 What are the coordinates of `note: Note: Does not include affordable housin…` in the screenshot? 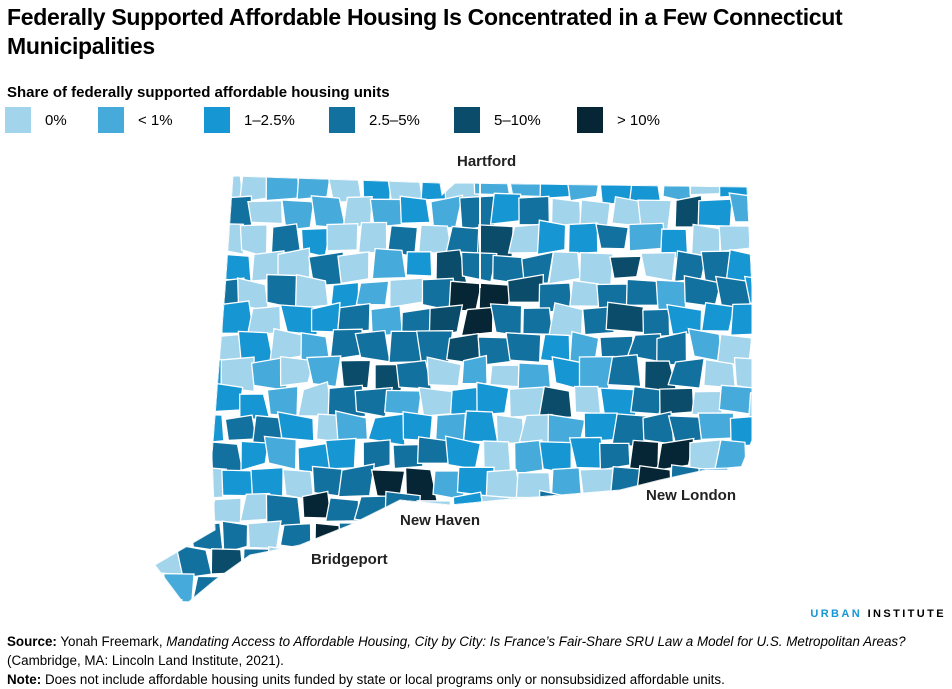 It's located at (366, 679).